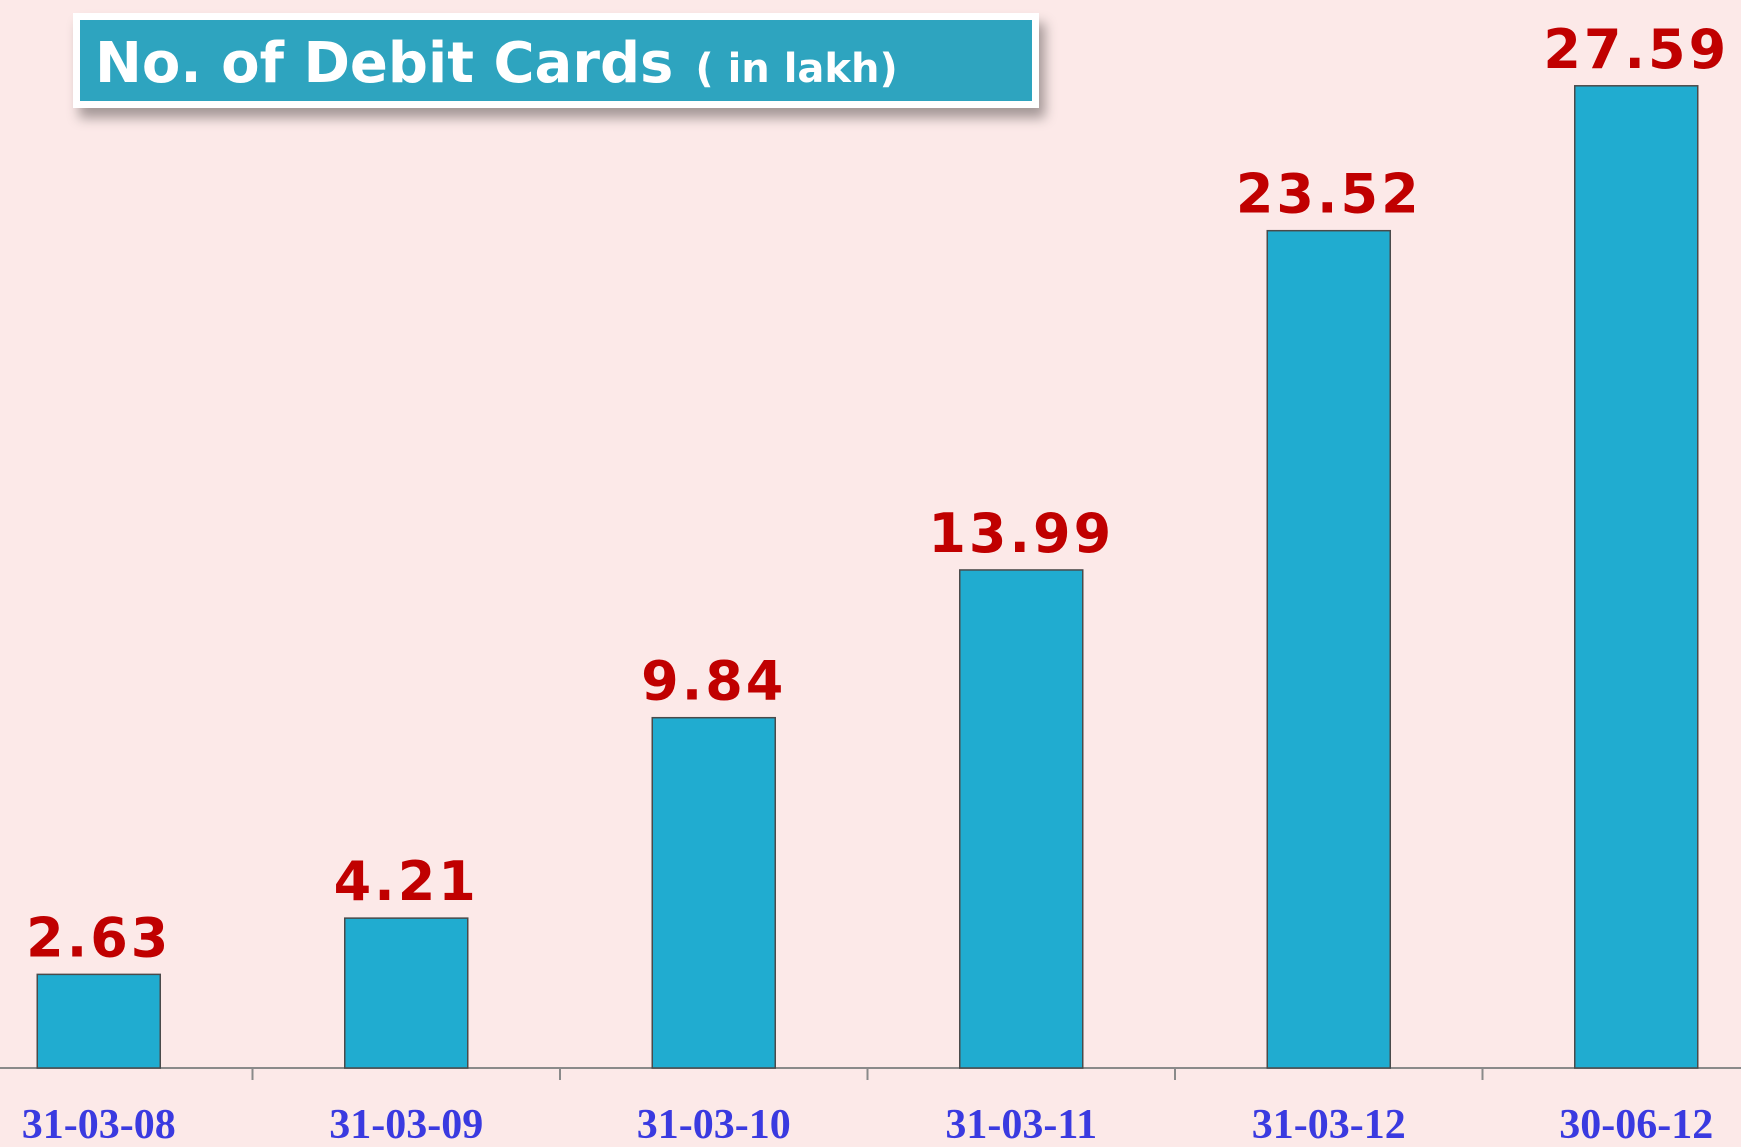 This screenshot has height=1147, width=1741. I want to click on x-tick-label: 31-03-10, so click(714, 1124).